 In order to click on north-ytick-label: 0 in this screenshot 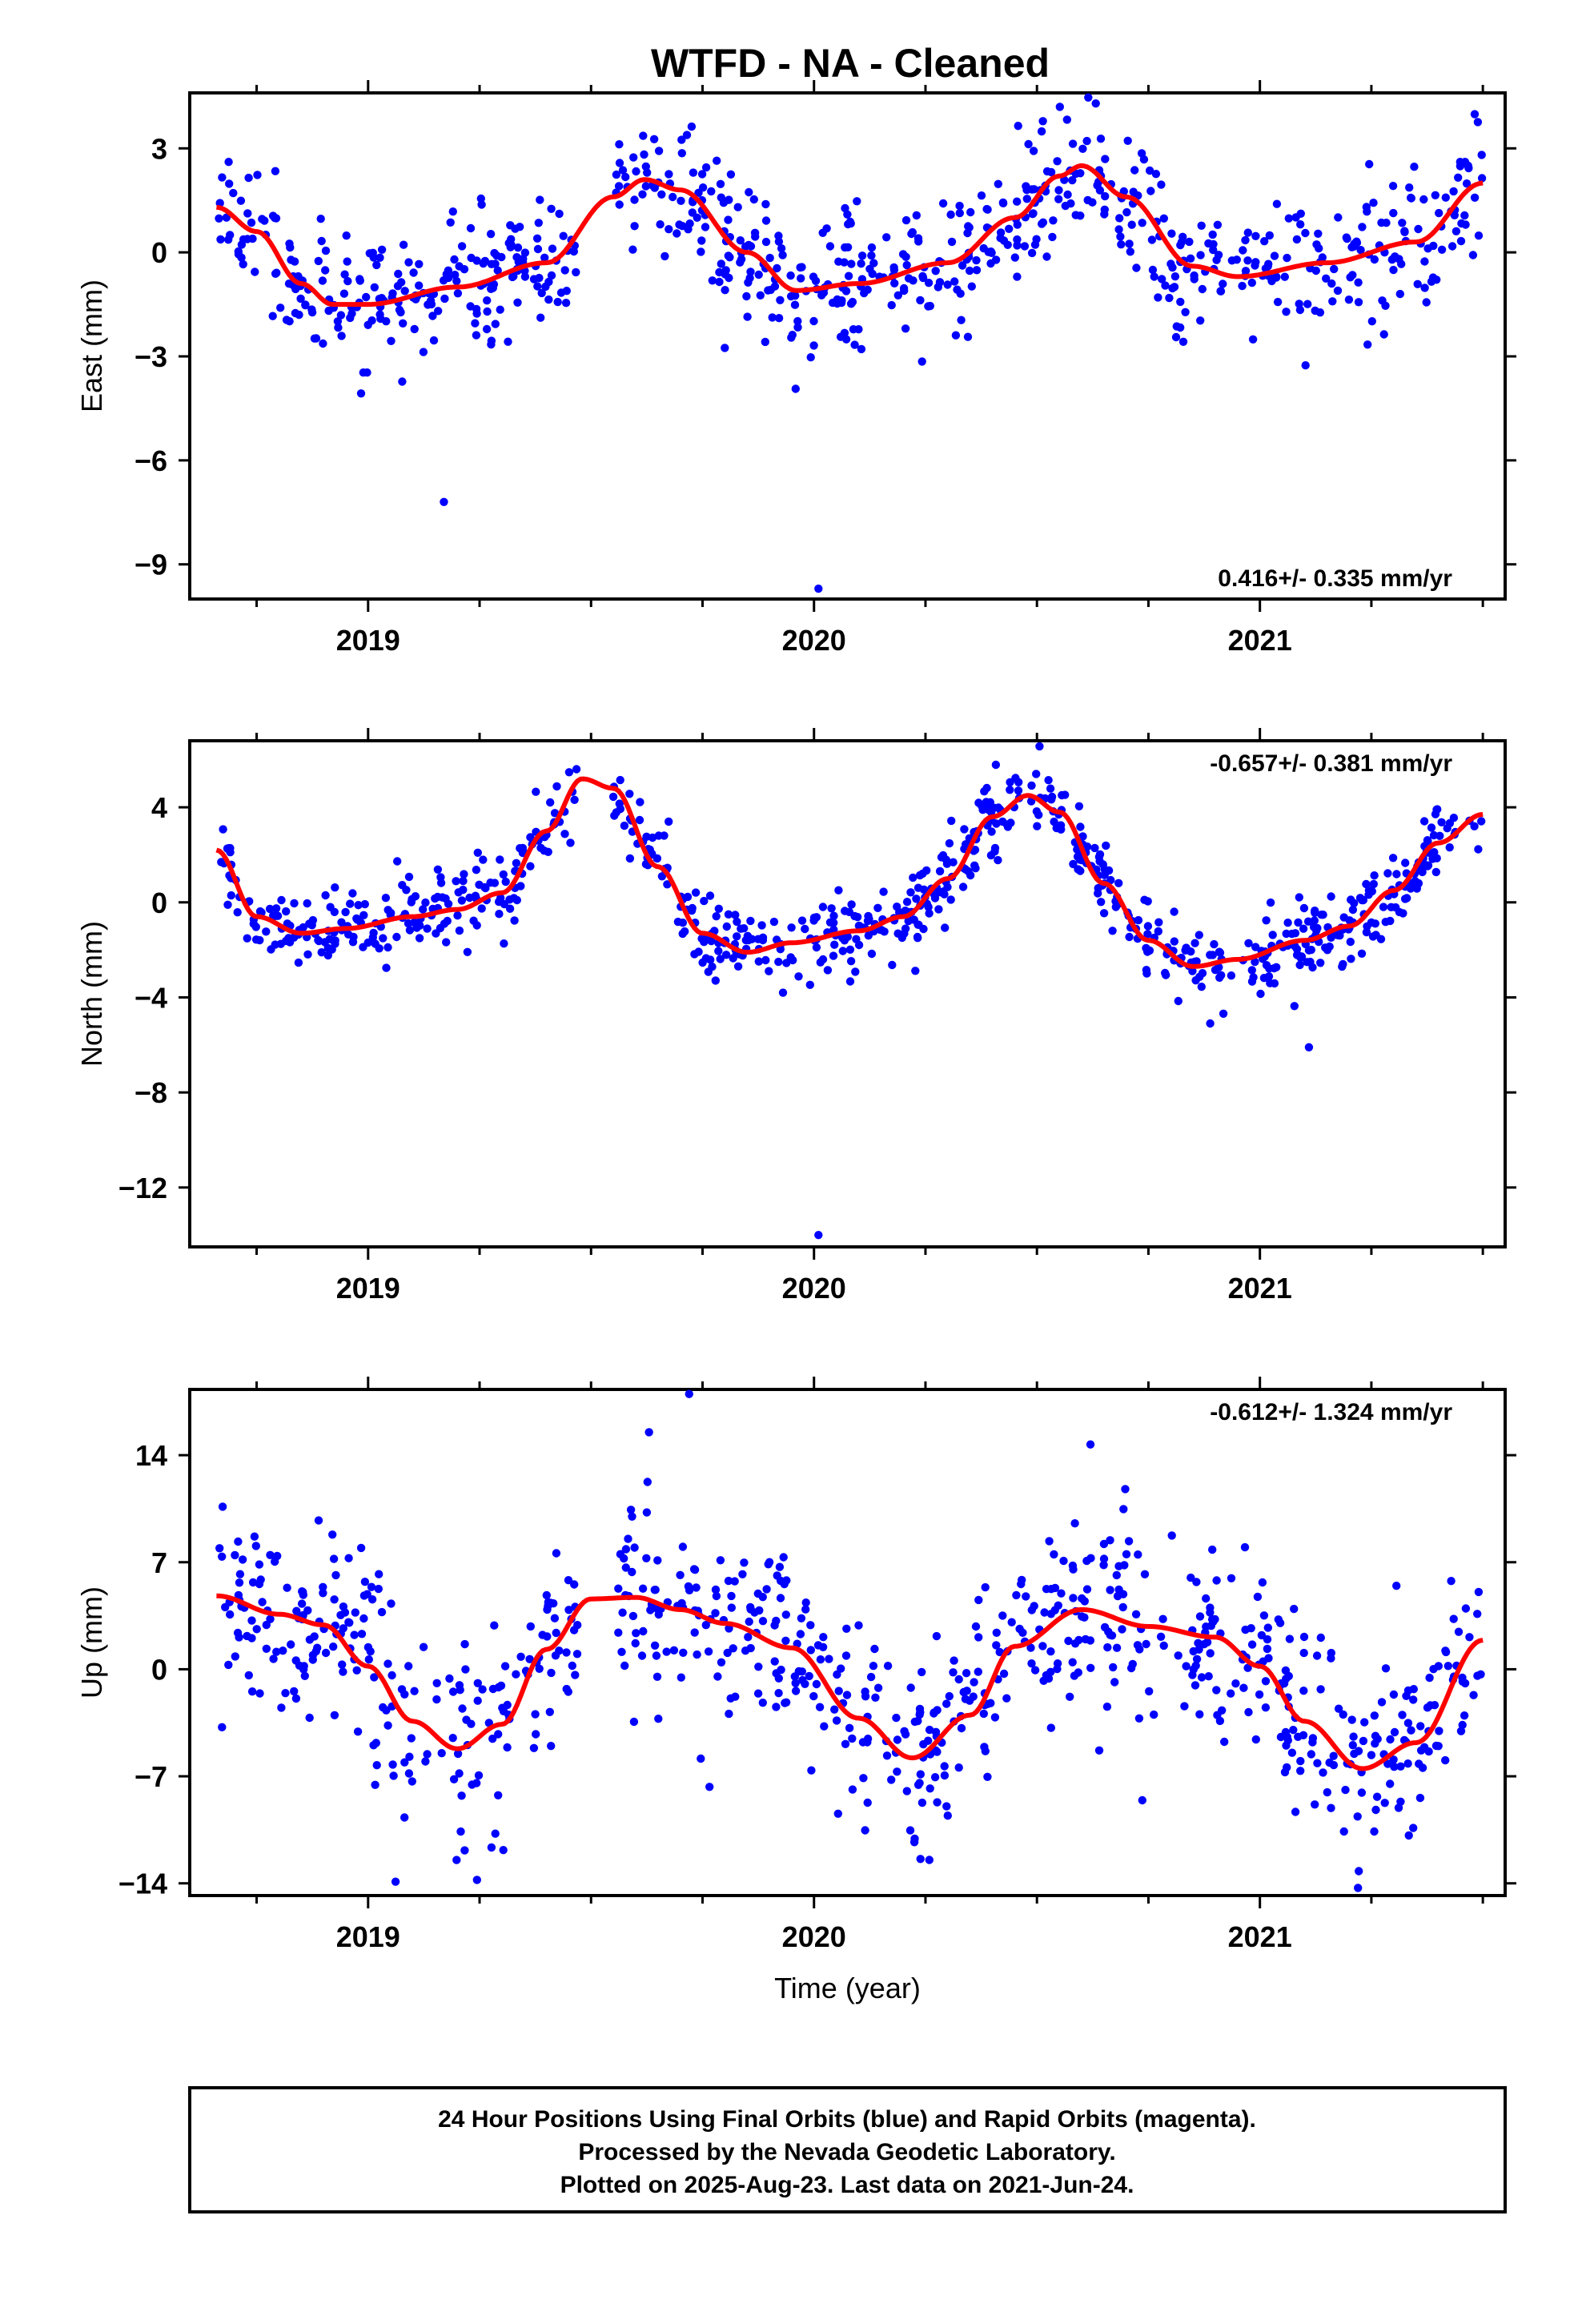, I will do `click(159, 903)`.